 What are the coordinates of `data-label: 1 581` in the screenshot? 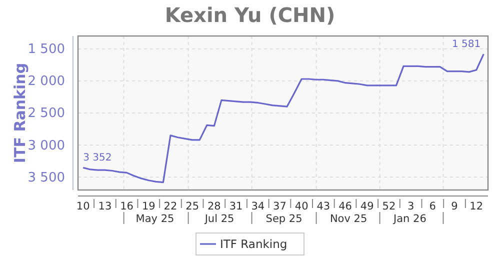 It's located at (466, 44).